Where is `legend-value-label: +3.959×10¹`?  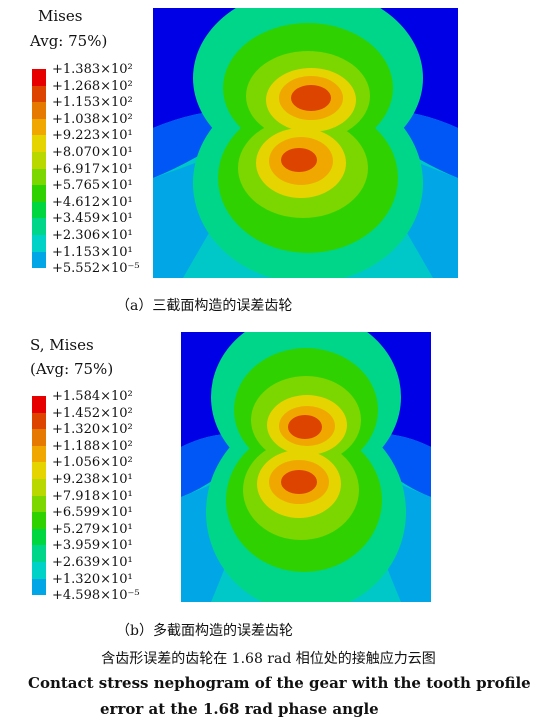 legend-value-label: +3.959×10¹ is located at coordinates (92, 546).